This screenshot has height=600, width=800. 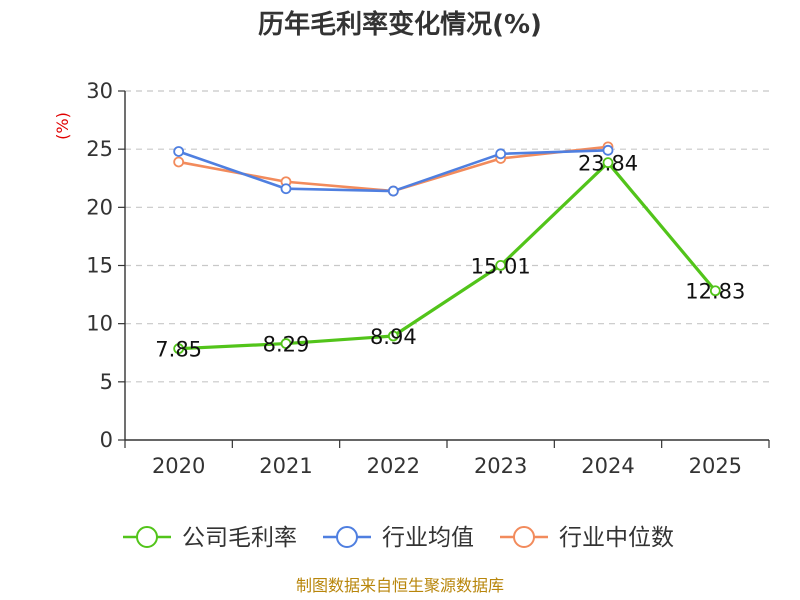 I want to click on legend: 公司毛利率 行业均值 行业中位数, so click(x=398, y=538).